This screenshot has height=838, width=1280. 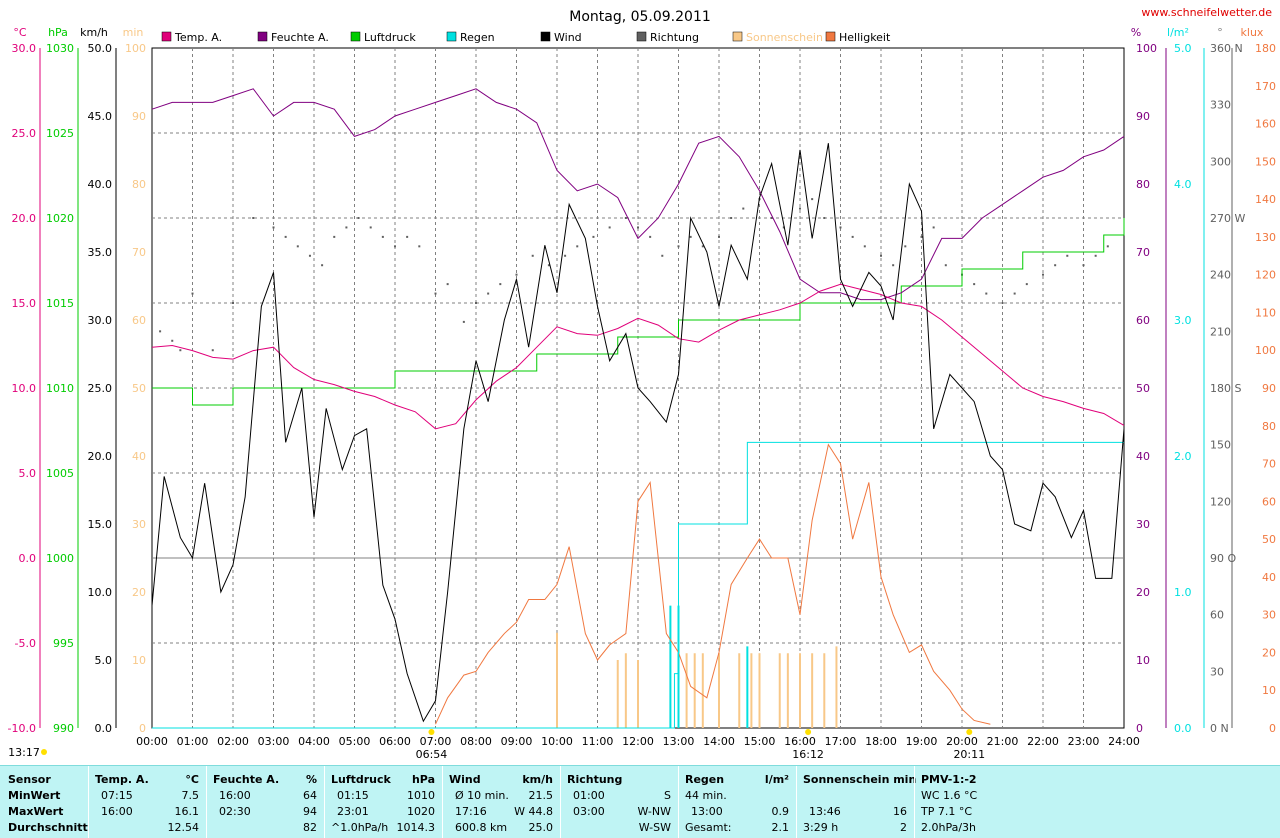 What do you see at coordinates (1139, 728) in the screenshot?
I see `humidity-tick-label: 0` at bounding box center [1139, 728].